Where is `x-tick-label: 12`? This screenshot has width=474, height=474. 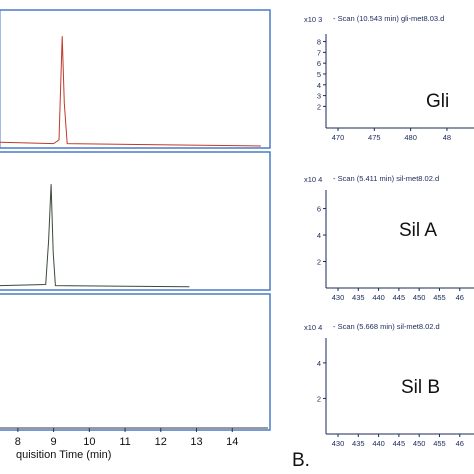
x-tick-label: 12 is located at coordinates (161, 442).